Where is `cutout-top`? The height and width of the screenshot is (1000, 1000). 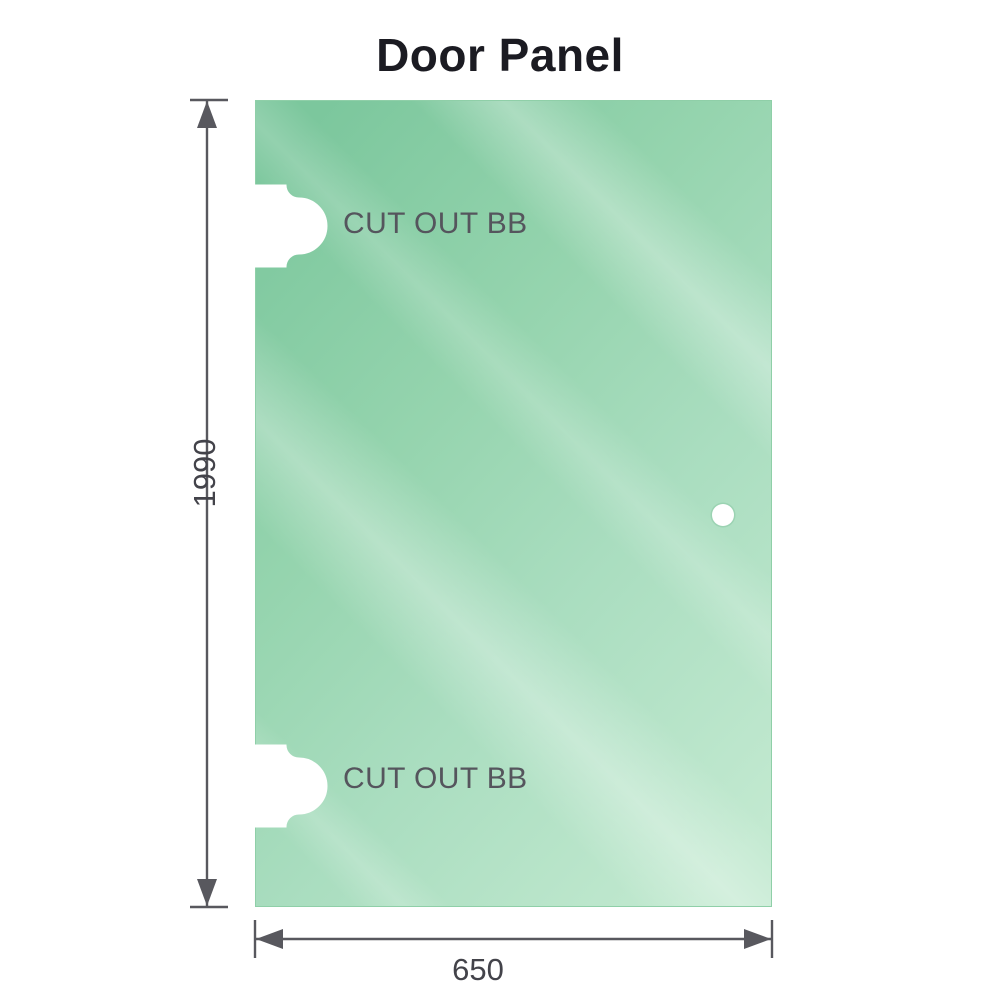 cutout-top is located at coordinates (291, 226).